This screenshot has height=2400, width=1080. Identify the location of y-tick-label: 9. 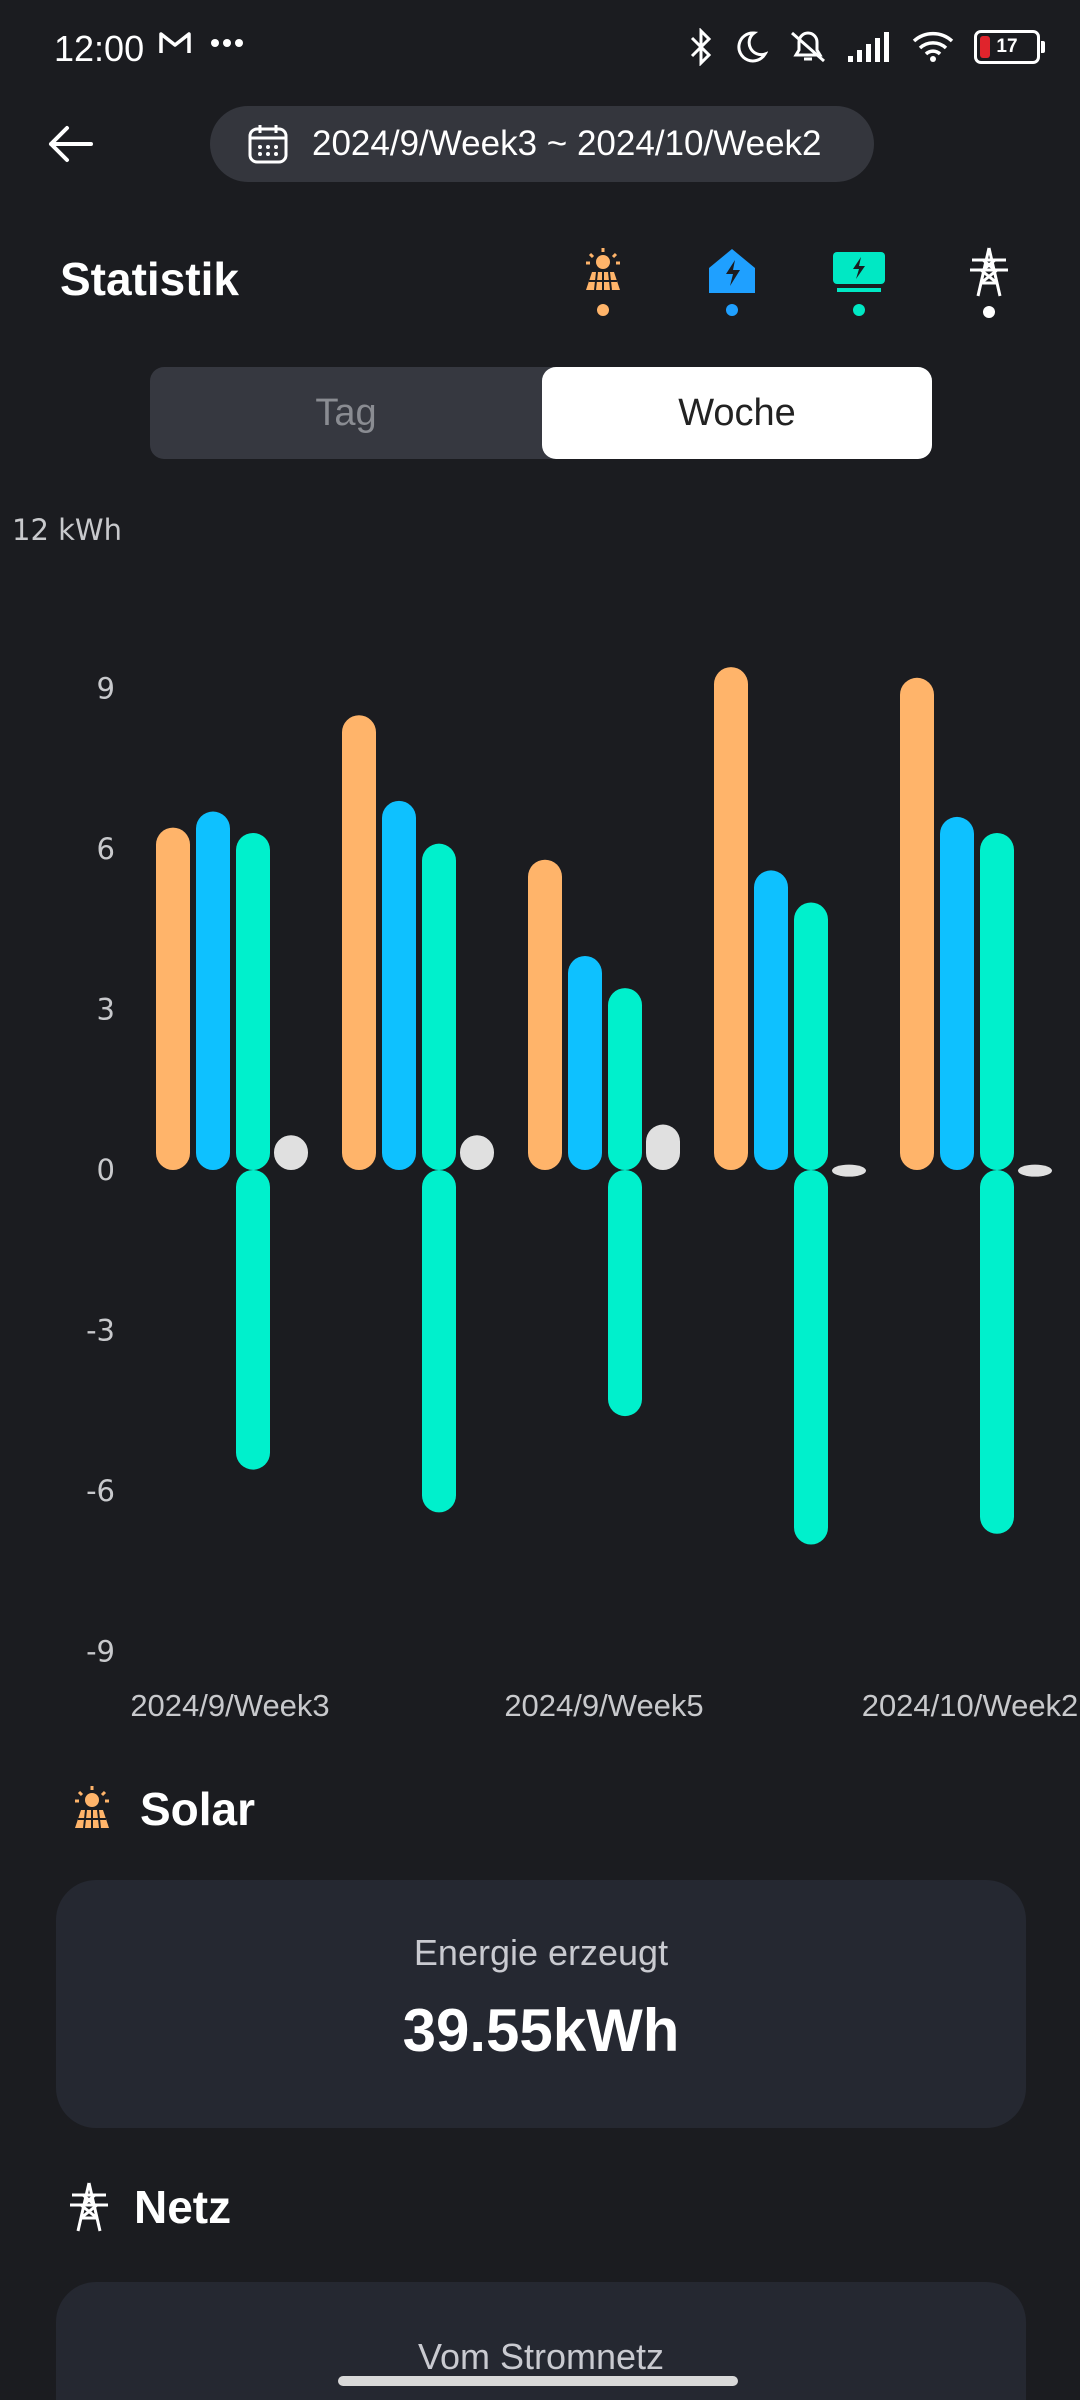
(106, 689).